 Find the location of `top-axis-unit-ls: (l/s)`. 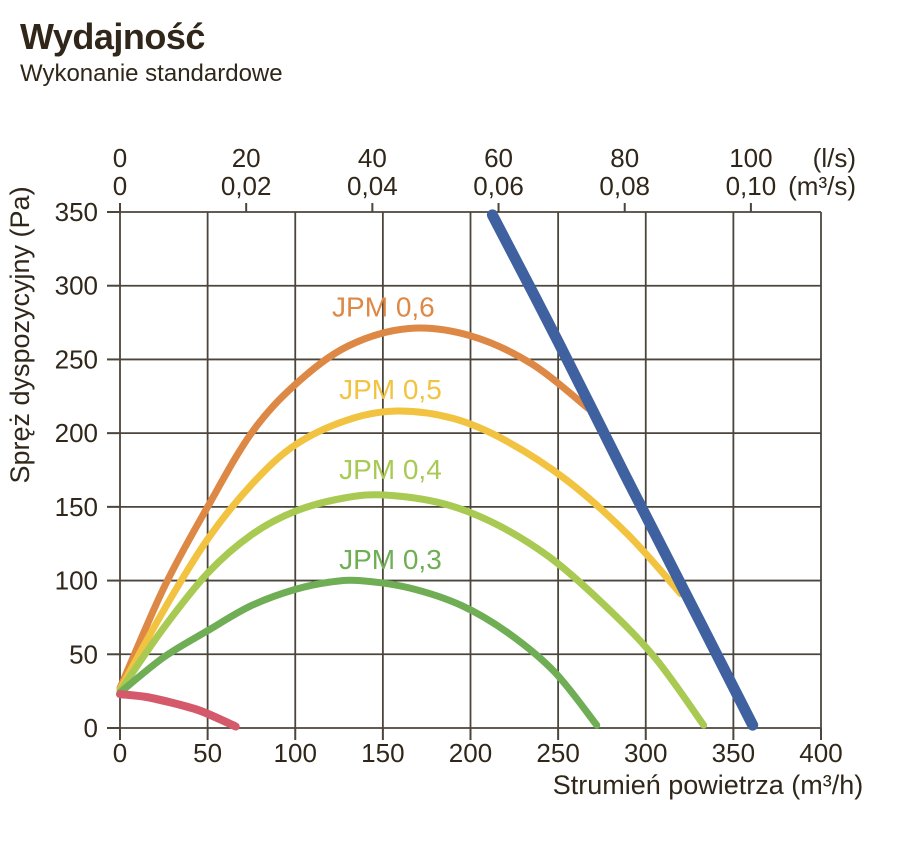

top-axis-unit-ls: (l/s) is located at coordinates (834, 158).